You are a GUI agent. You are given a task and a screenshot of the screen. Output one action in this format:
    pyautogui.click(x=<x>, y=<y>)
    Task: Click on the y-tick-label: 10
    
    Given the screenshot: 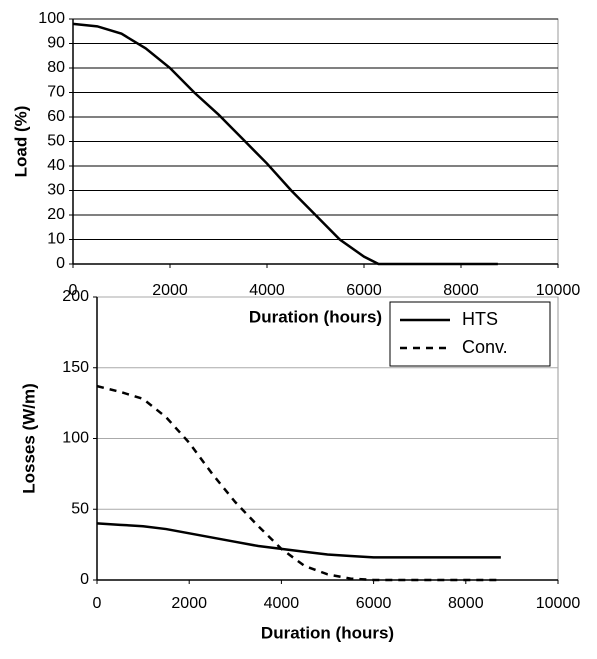 What is the action you would take?
    pyautogui.click(x=56, y=239)
    